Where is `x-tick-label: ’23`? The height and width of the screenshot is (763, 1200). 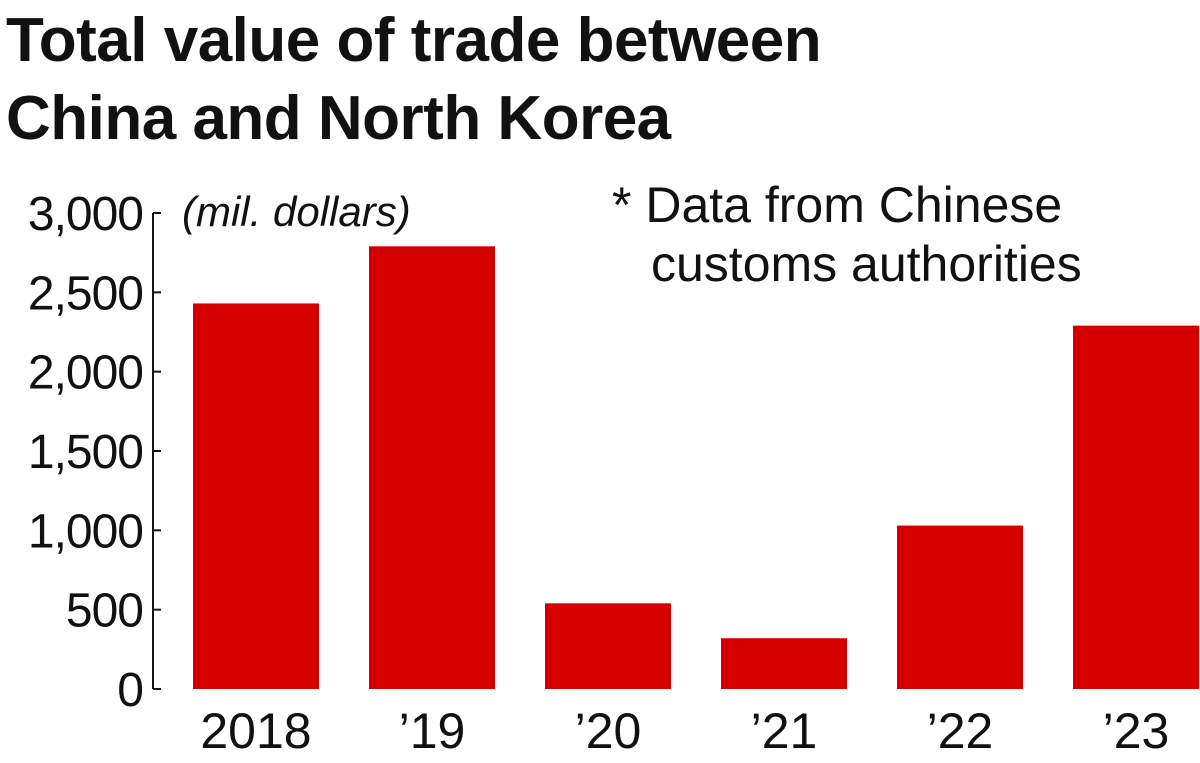
x-tick-label: ’23 is located at coordinates (1136, 731).